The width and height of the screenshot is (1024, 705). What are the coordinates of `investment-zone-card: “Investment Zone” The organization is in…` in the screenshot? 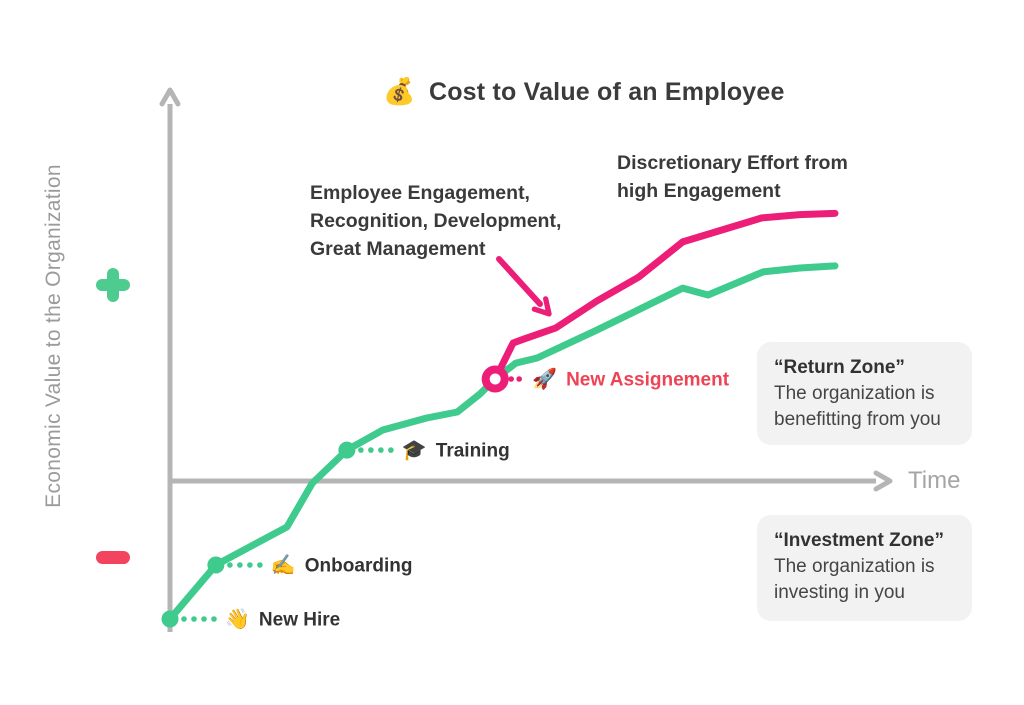 It's located at (864, 568).